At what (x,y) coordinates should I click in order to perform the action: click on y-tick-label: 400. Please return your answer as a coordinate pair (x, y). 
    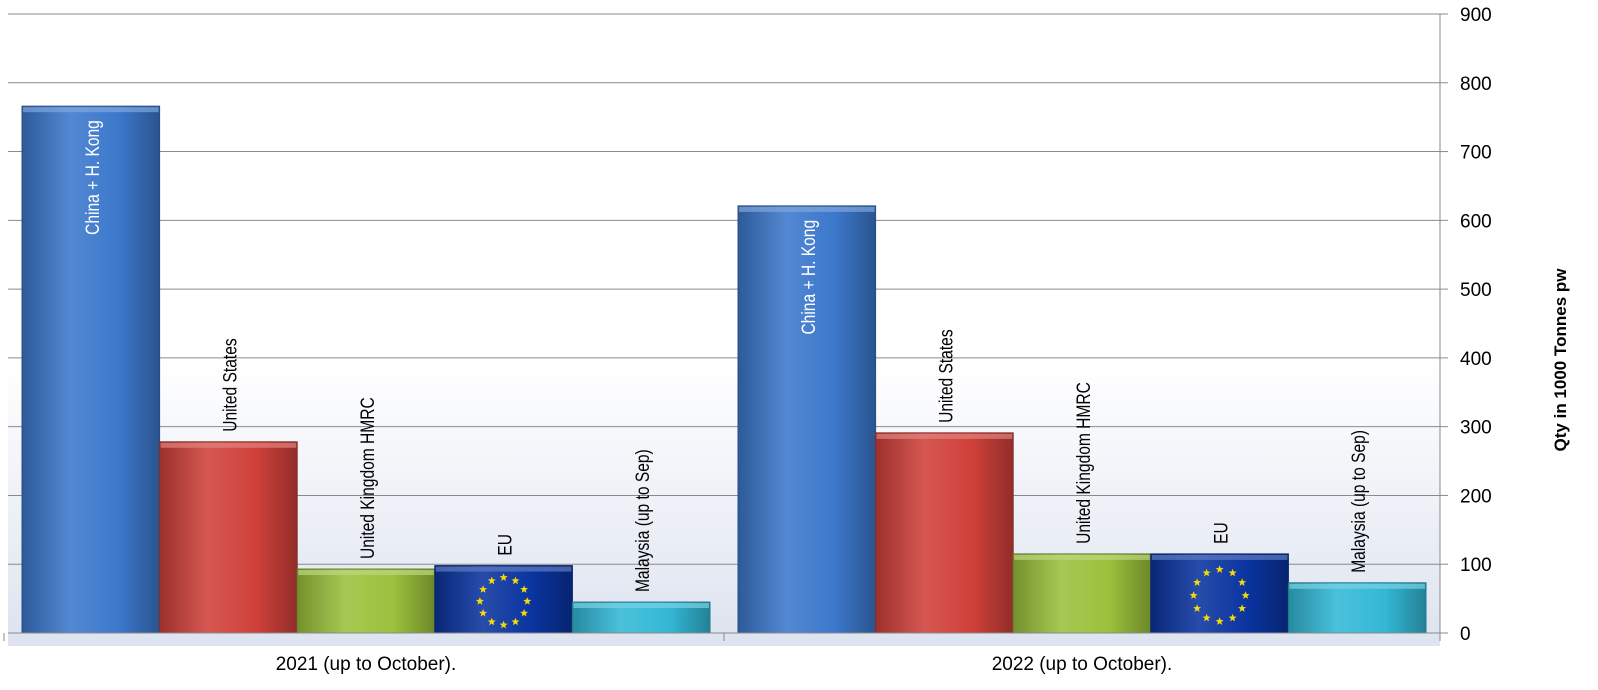
    Looking at the image, I should click on (1476, 359).